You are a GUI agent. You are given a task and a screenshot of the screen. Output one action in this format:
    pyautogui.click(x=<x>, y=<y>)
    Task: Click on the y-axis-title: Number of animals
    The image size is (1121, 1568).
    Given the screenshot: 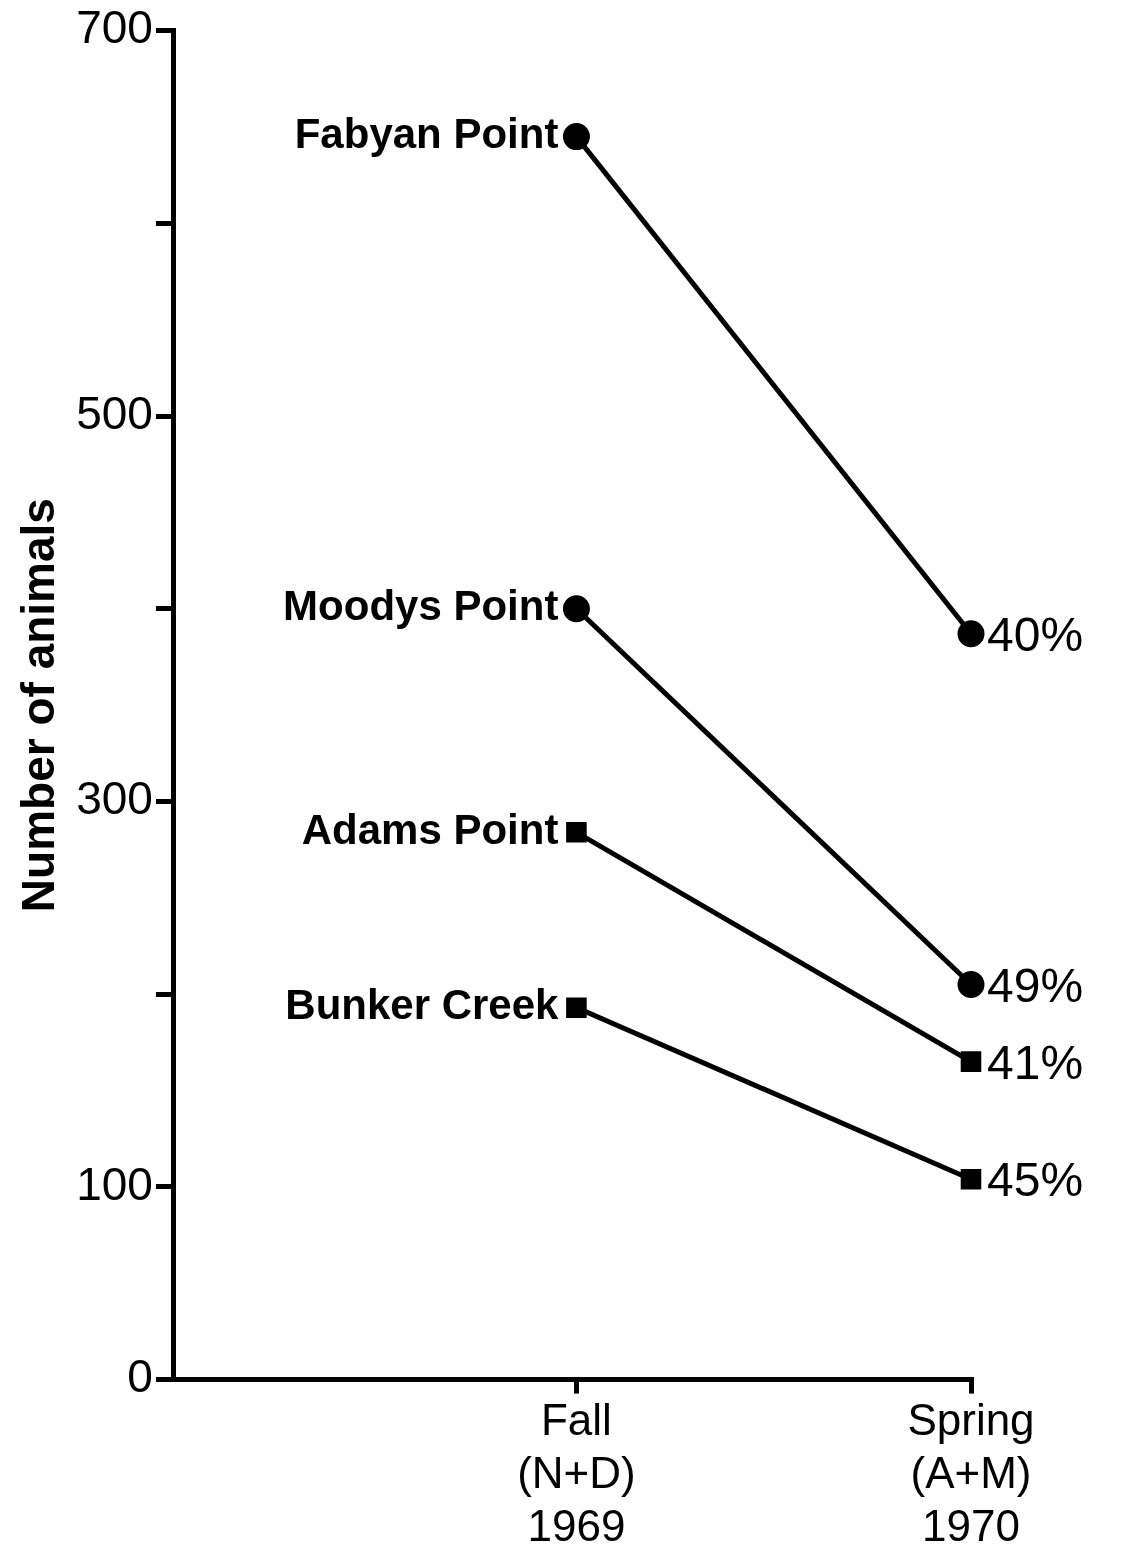 What is the action you would take?
    pyautogui.click(x=38, y=705)
    